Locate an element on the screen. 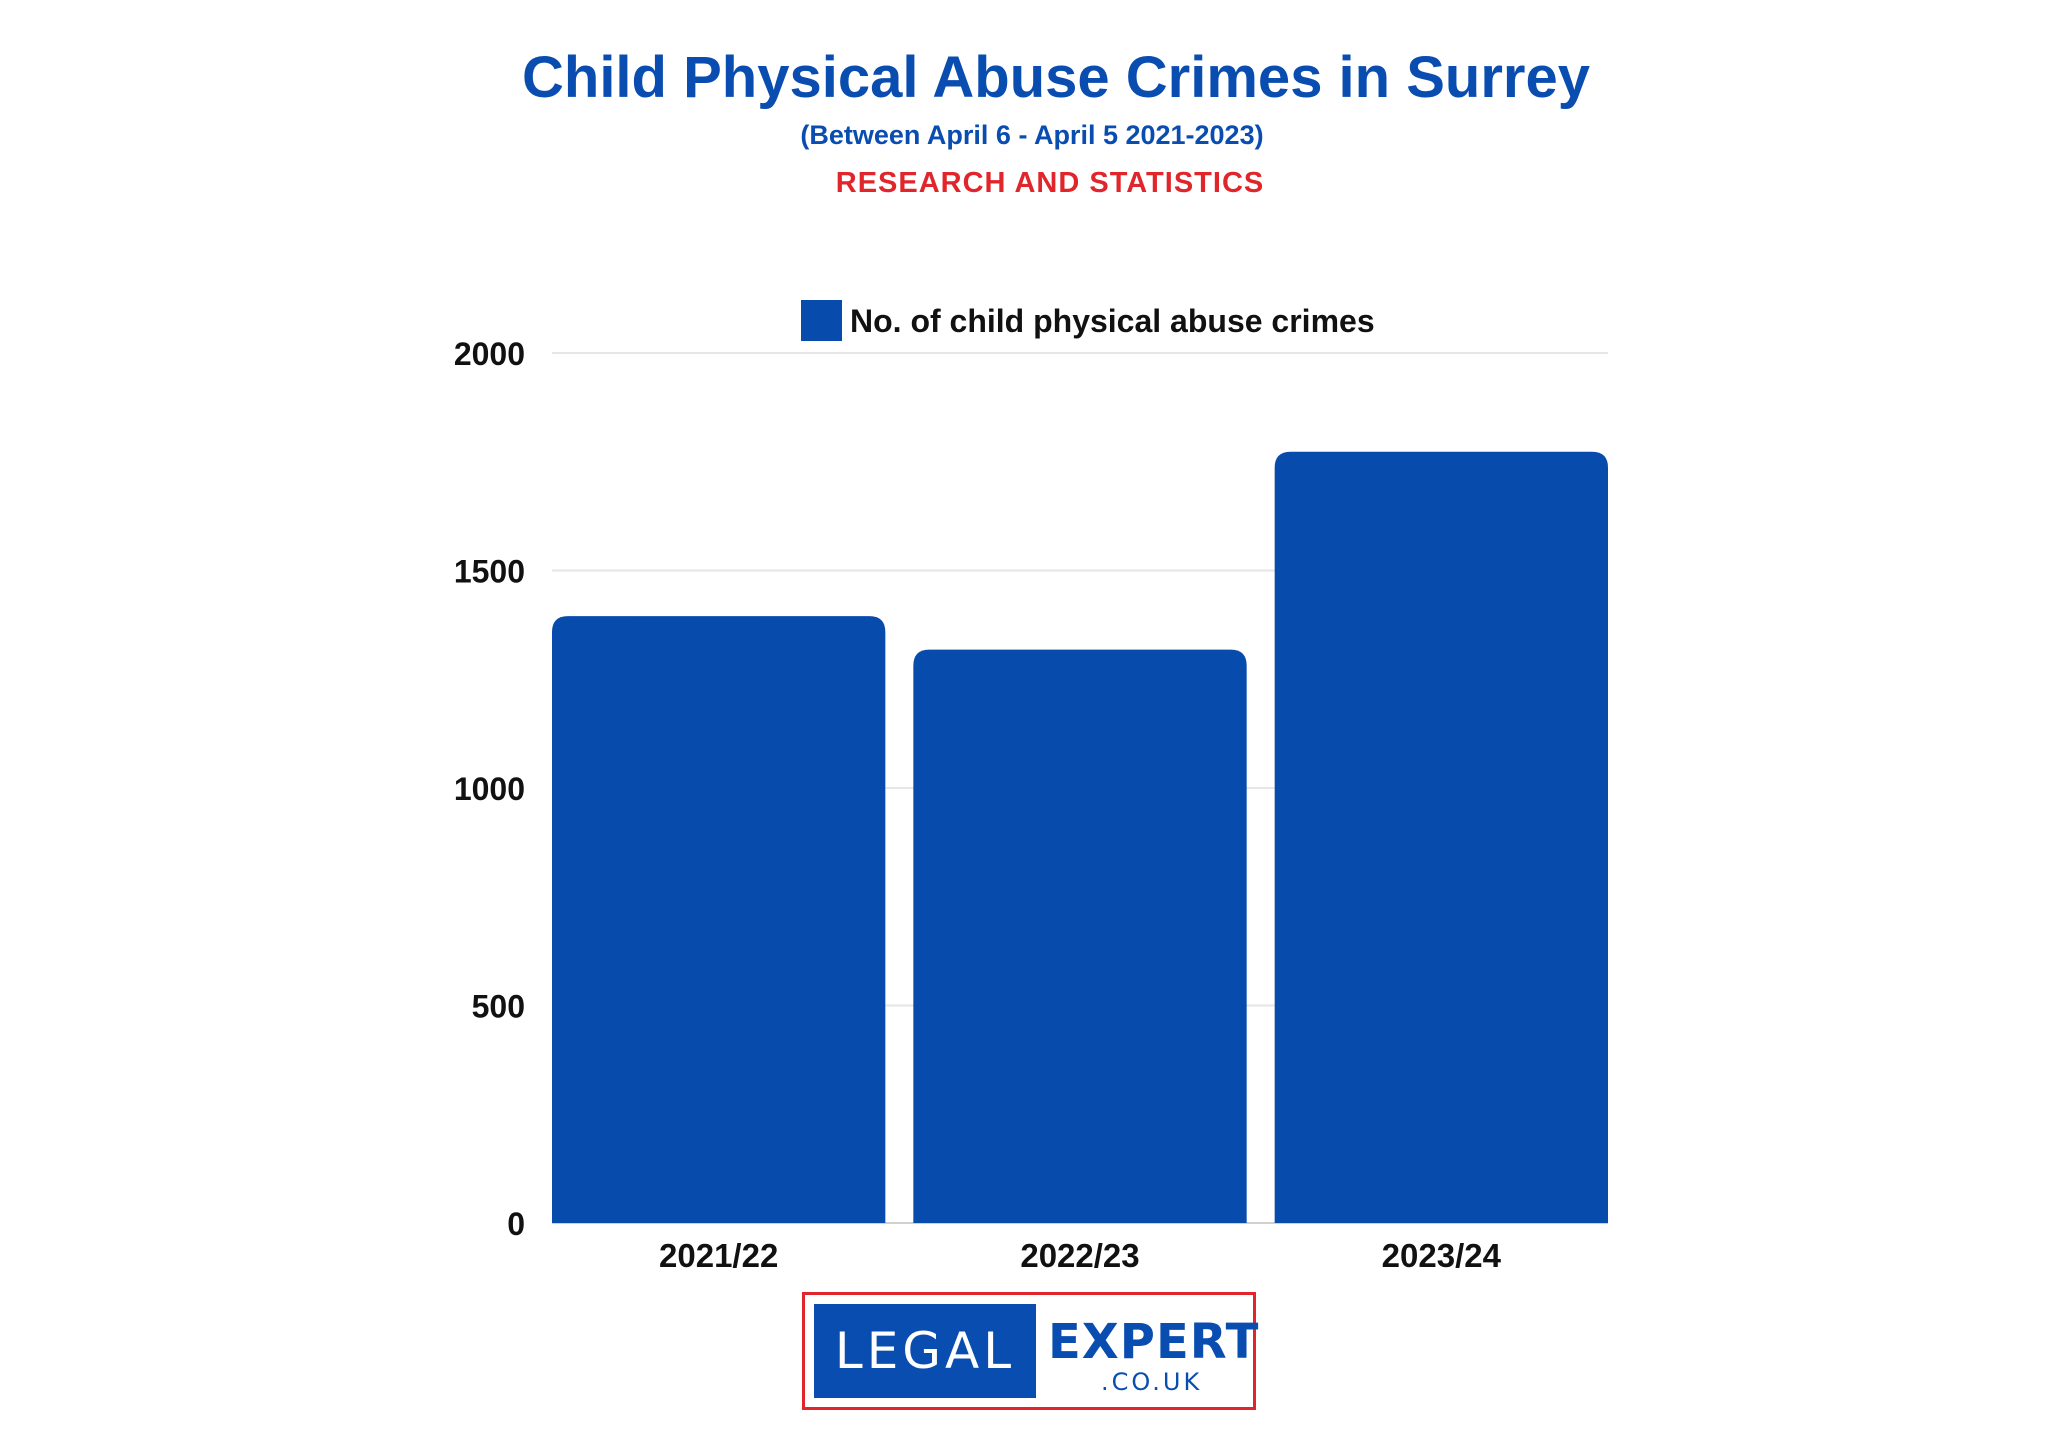 This screenshot has width=2048, height=1434. x-axis-ticks: 2021/22 2022/23 2023/24 is located at coordinates (1080, 1255).